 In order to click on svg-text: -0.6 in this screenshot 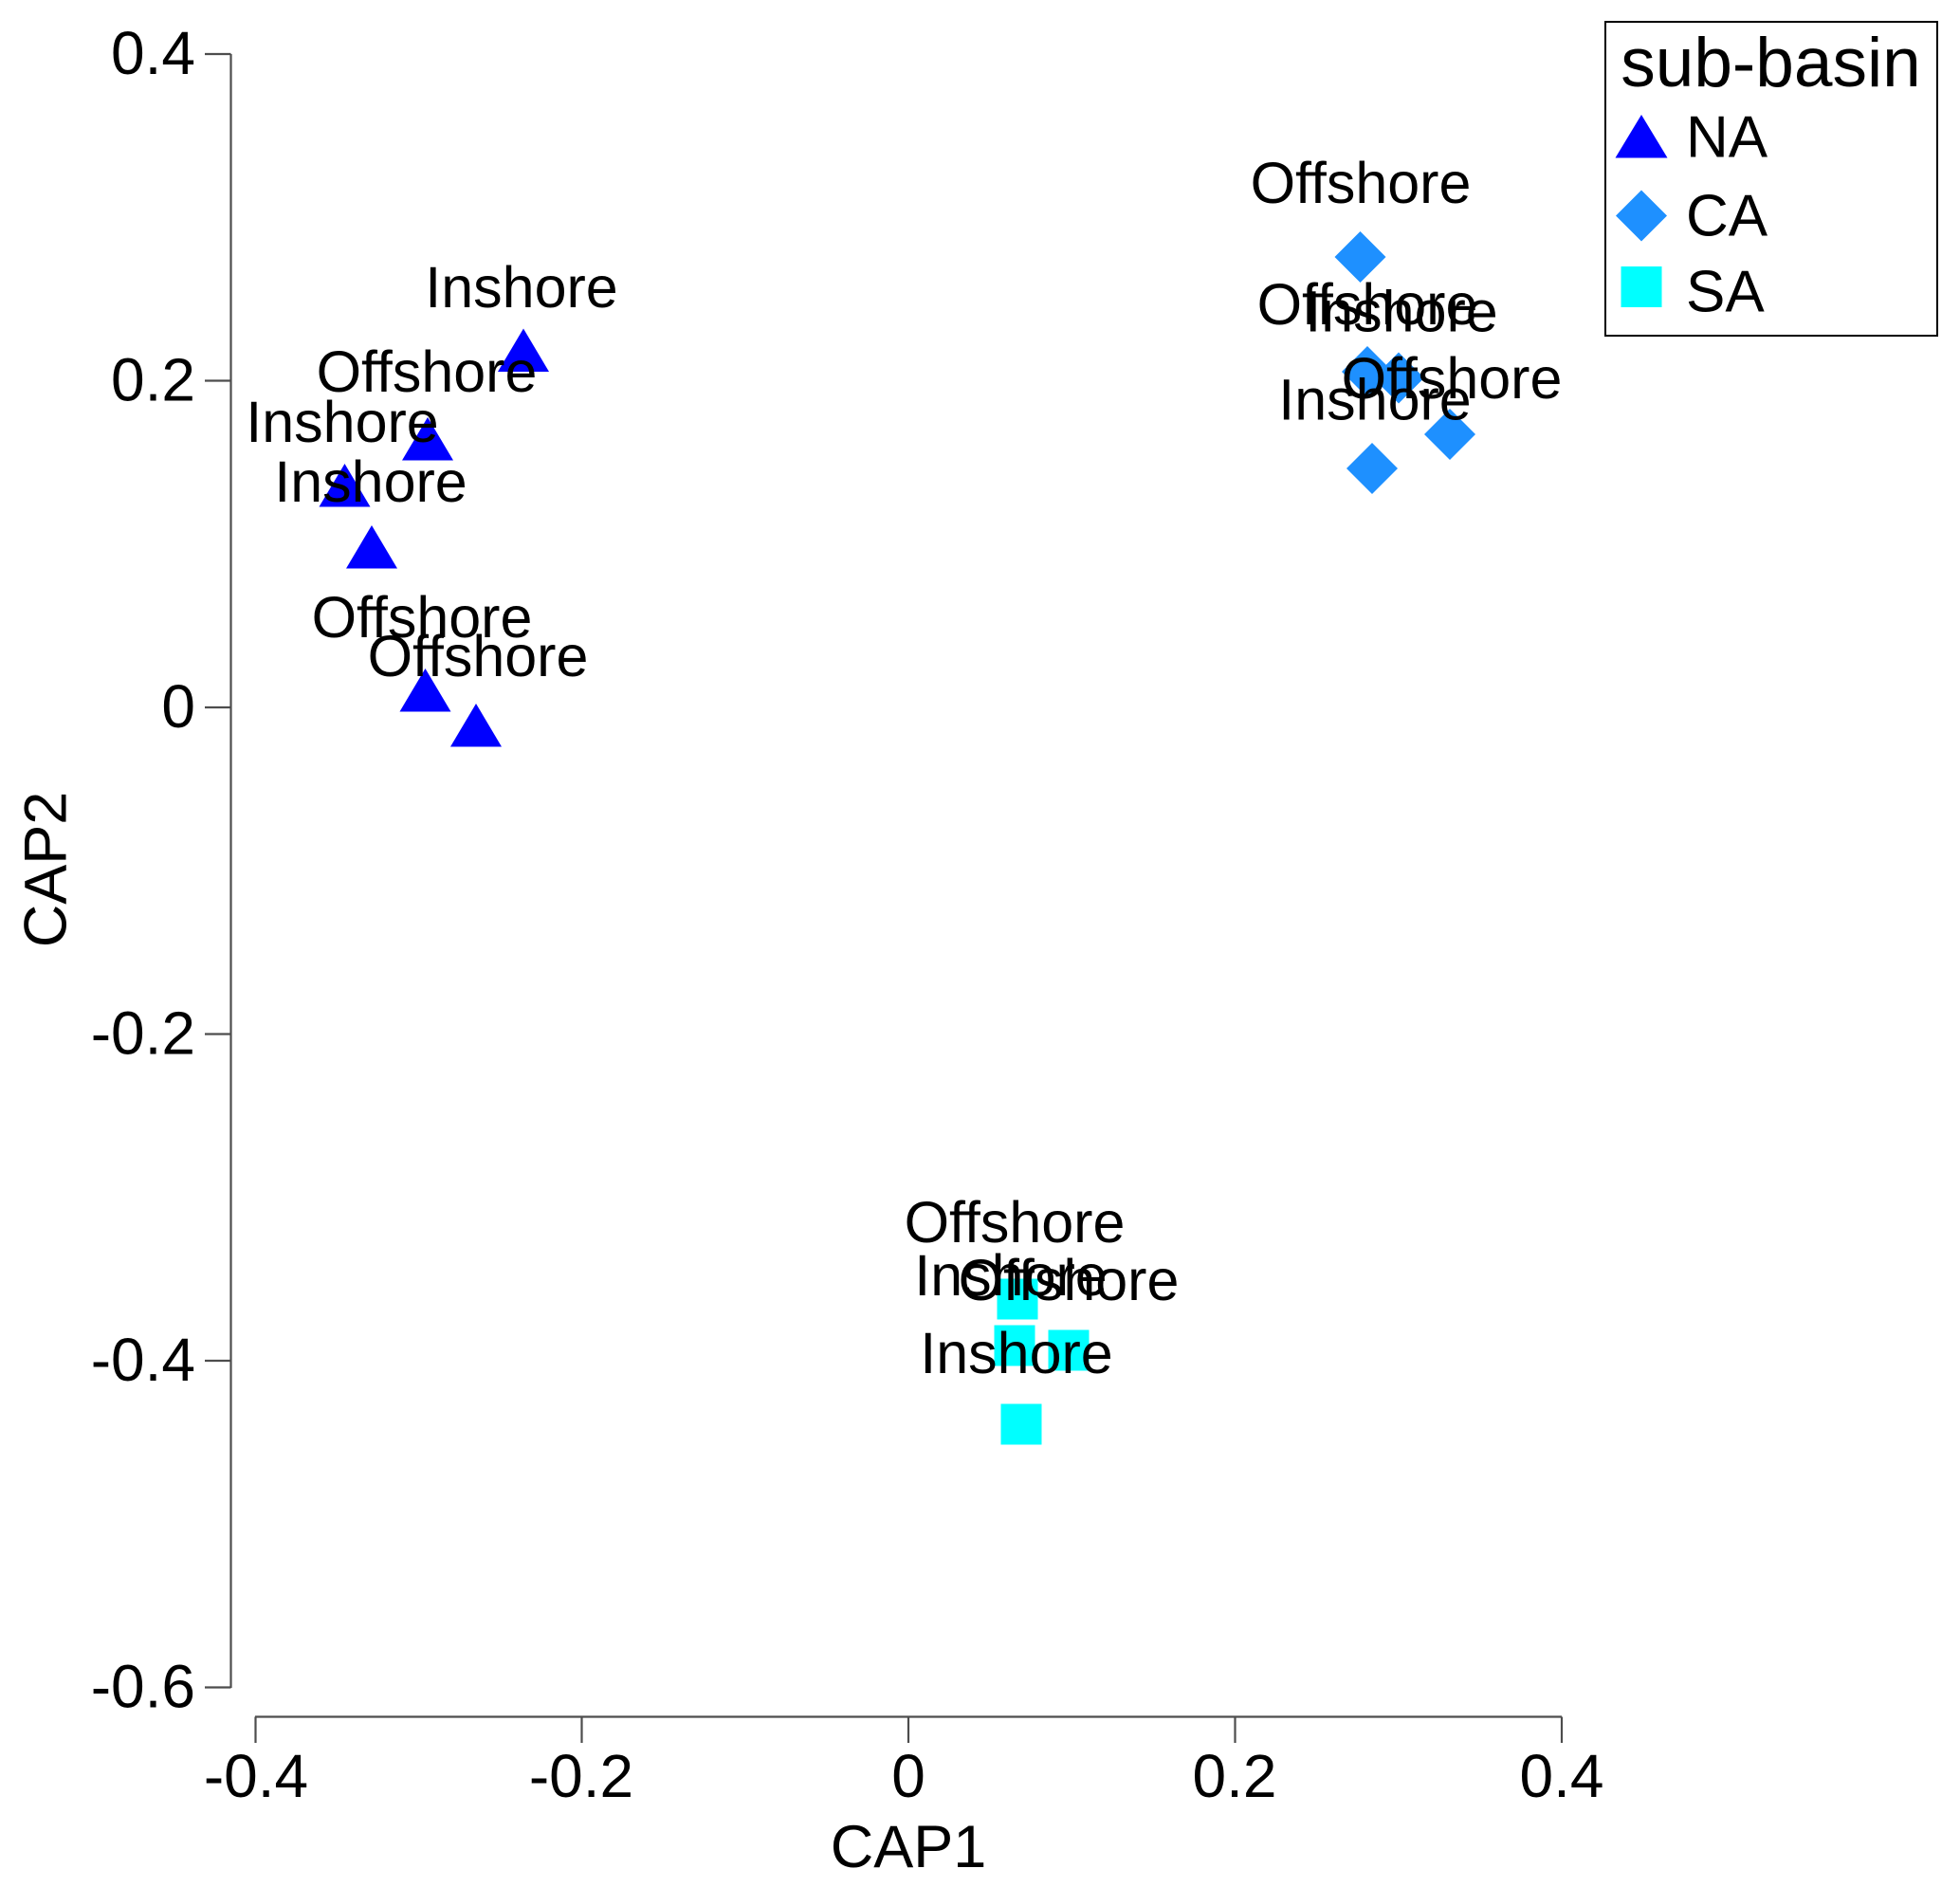, I will do `click(143, 1687)`.